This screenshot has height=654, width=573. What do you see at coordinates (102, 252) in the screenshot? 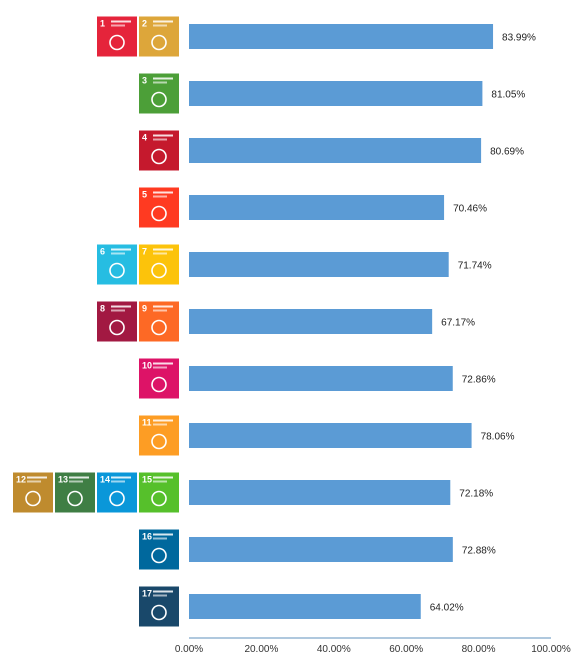
I see `svg-text: 6` at bounding box center [102, 252].